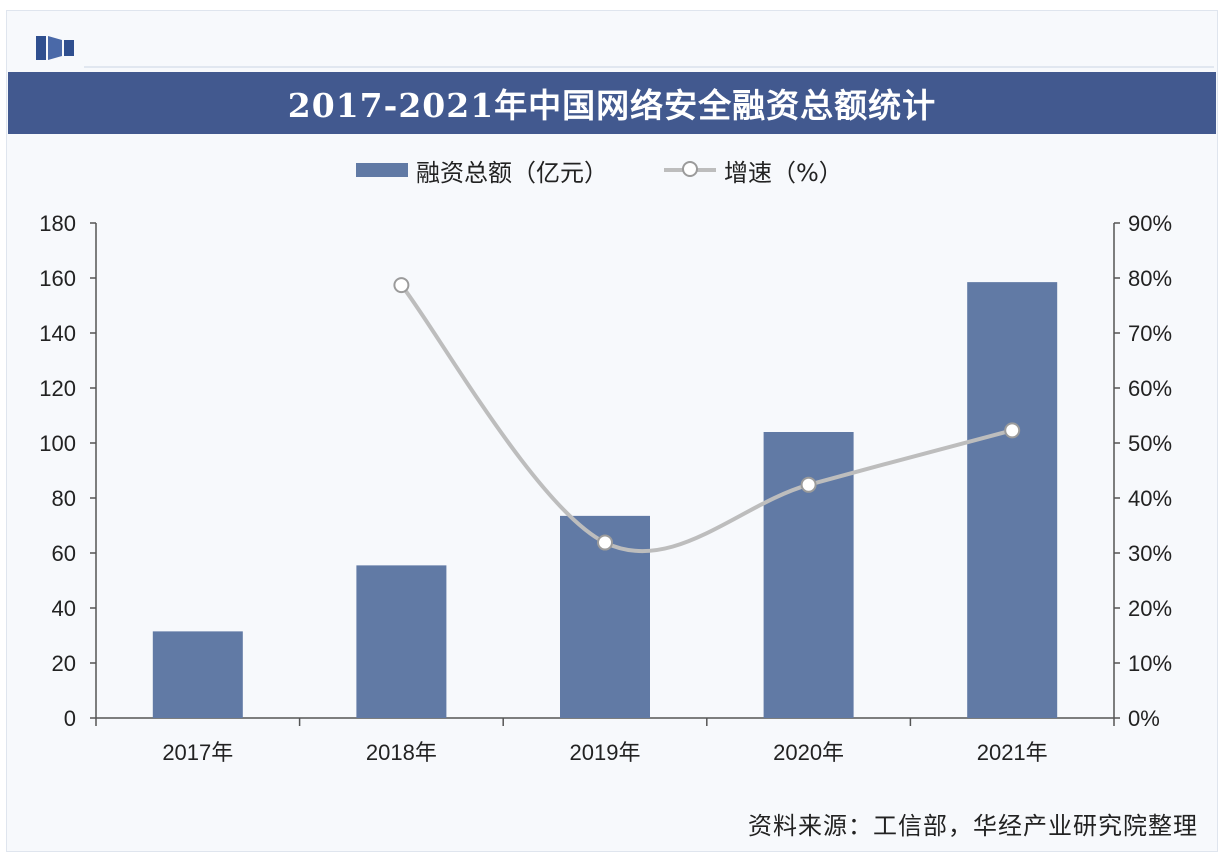 This screenshot has height=860, width=1228. What do you see at coordinates (973, 826) in the screenshot?
I see `source-note: 资料来源：工信部，华经产业研究院整理` at bounding box center [973, 826].